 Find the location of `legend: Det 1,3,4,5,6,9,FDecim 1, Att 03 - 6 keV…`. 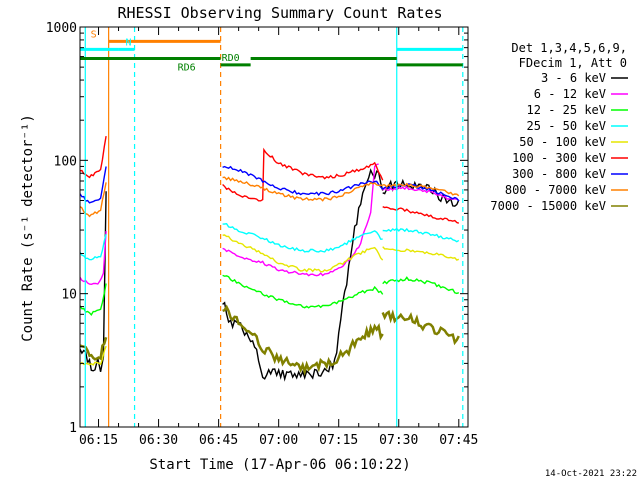

legend: Det 1,3,4,5,6,9,FDecim 1, Att 03 - 6 keV… is located at coordinates (559, 127).